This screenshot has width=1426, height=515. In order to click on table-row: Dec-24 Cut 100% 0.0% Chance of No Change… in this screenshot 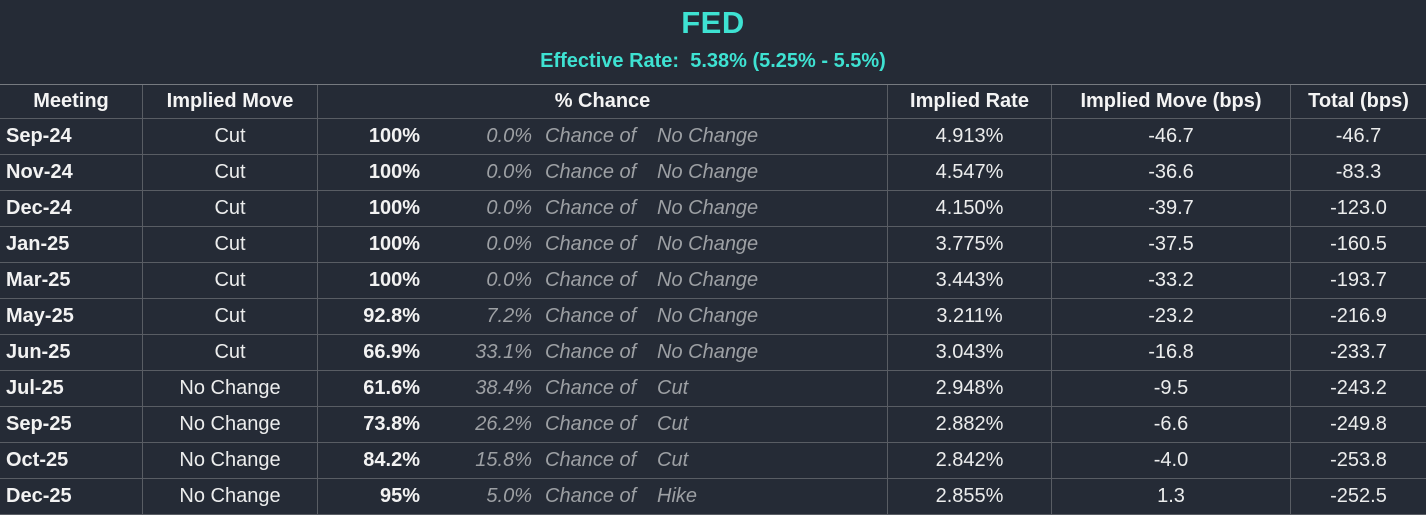, I will do `click(713, 209)`.